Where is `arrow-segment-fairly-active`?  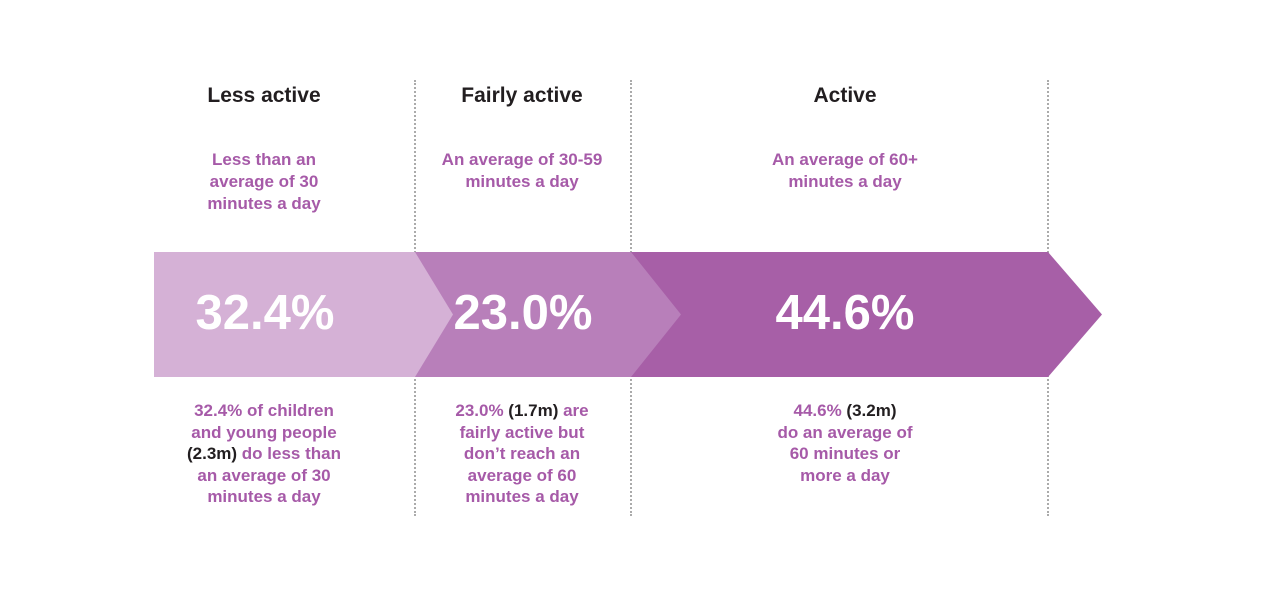
arrow-segment-fairly-active is located at coordinates (548, 314).